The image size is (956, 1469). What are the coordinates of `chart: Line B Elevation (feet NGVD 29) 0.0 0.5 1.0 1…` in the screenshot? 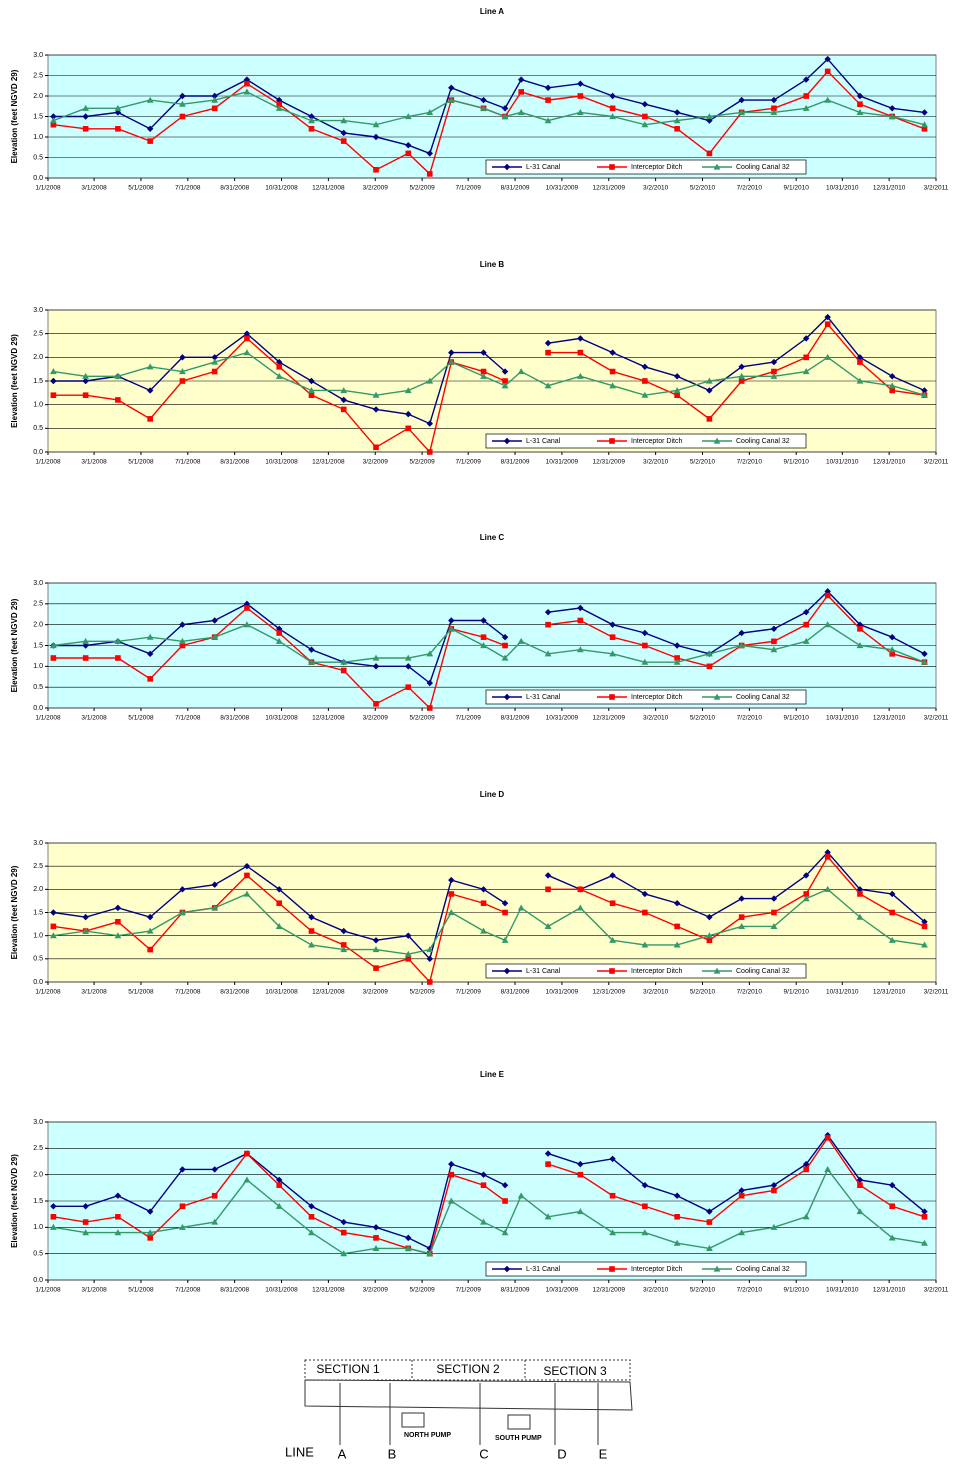 It's located at (479, 363).